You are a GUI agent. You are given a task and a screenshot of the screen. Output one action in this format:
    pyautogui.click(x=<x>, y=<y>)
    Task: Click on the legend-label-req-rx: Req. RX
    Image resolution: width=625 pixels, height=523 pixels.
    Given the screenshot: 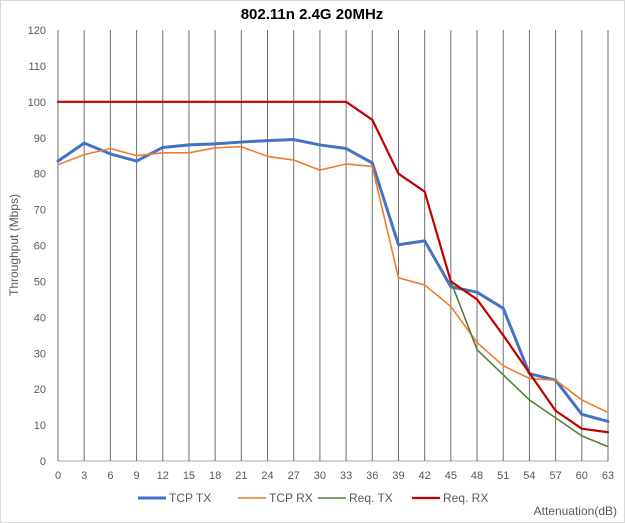 What is the action you would take?
    pyautogui.click(x=465, y=498)
    